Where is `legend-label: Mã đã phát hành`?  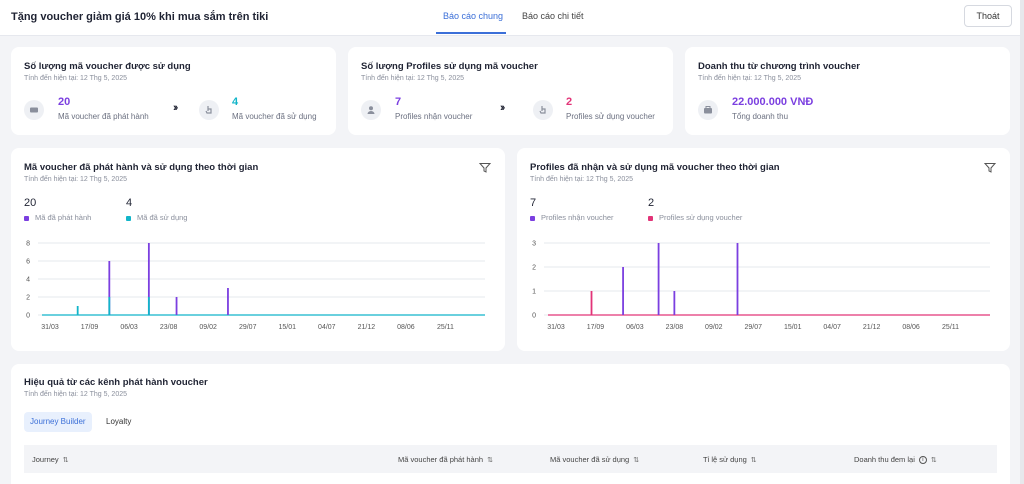 legend-label: Mã đã phát hành is located at coordinates (63, 217).